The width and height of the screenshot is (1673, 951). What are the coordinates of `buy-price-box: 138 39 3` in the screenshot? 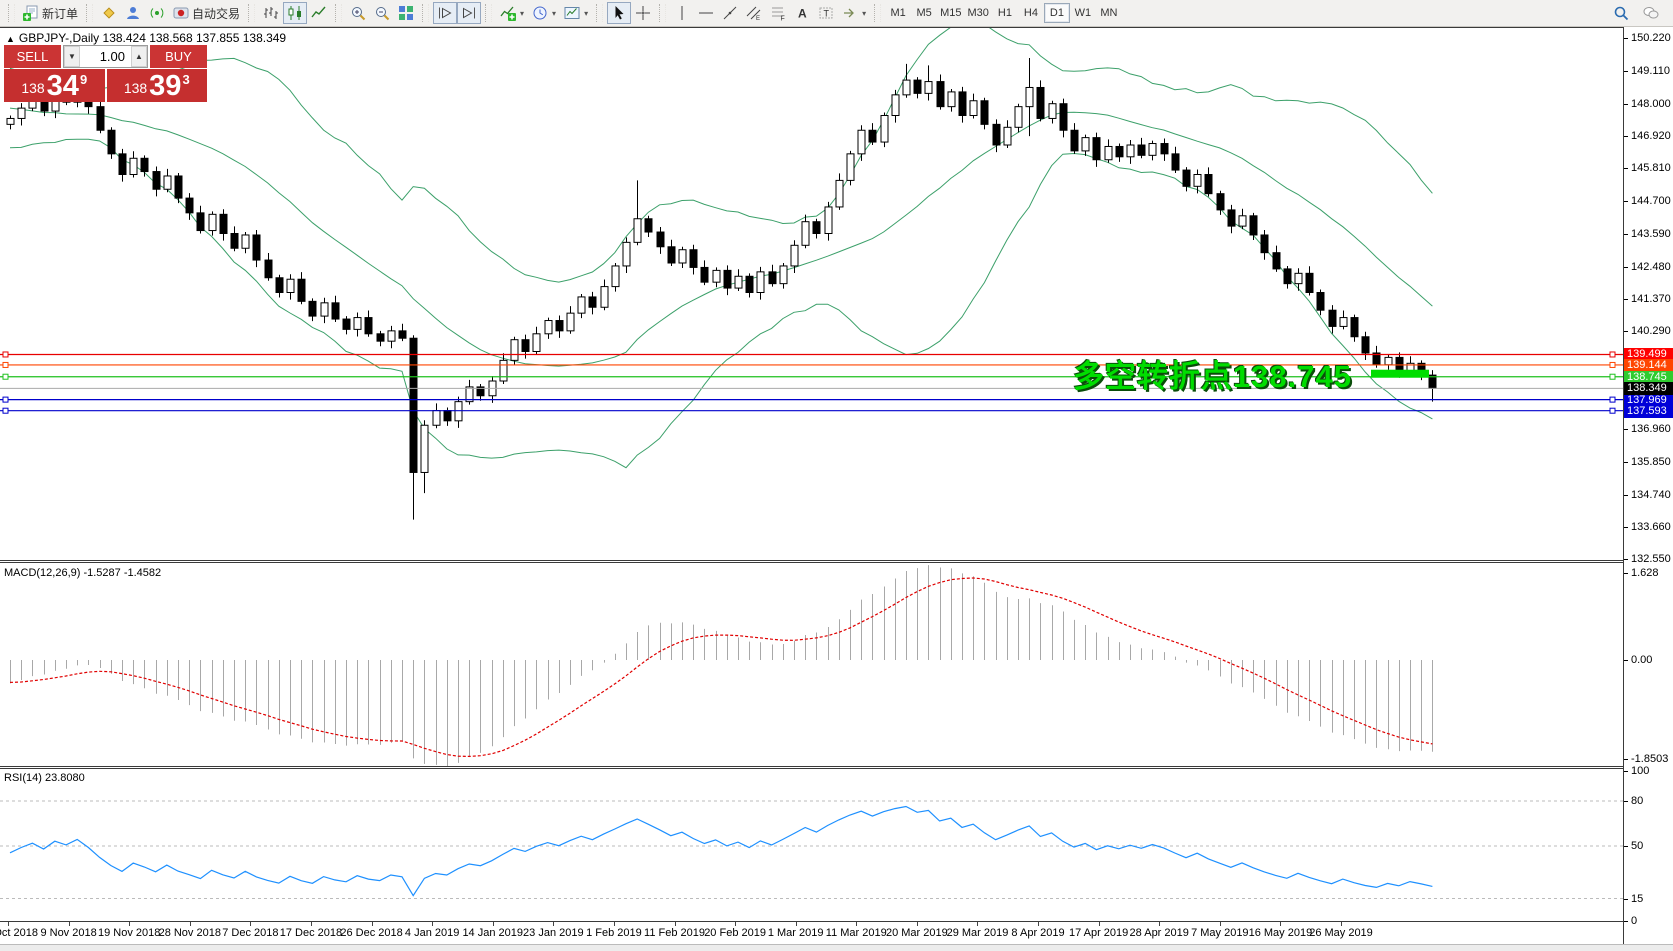 It's located at (156, 85).